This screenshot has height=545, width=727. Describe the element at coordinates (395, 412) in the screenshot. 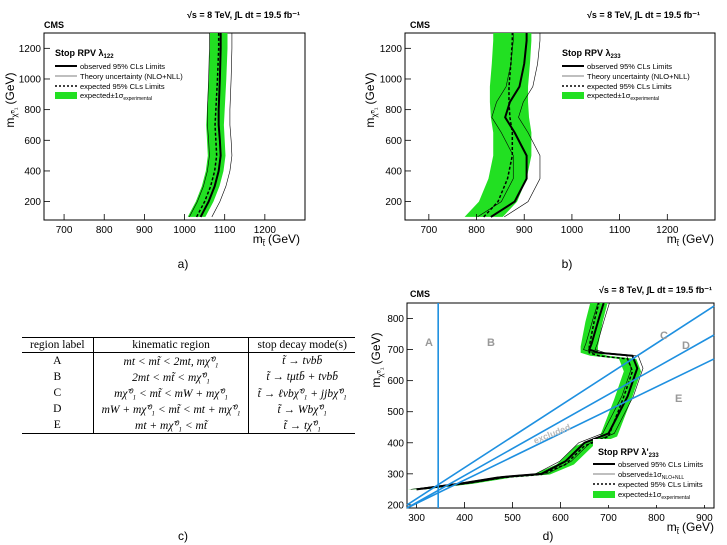

I see `y-tick-label: 500` at that location.